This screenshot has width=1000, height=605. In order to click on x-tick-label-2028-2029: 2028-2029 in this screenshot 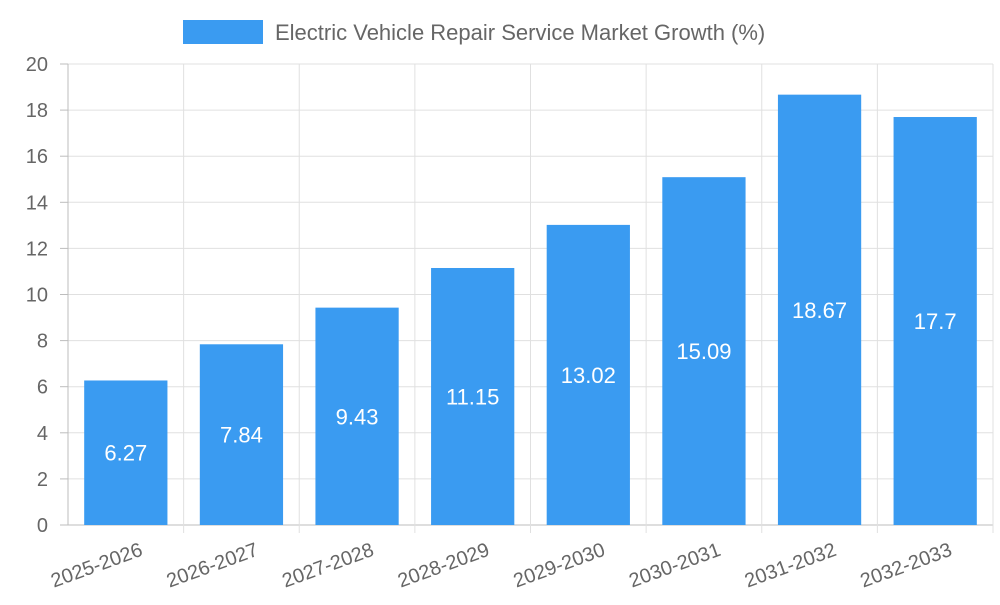, I will do `click(443, 565)`.